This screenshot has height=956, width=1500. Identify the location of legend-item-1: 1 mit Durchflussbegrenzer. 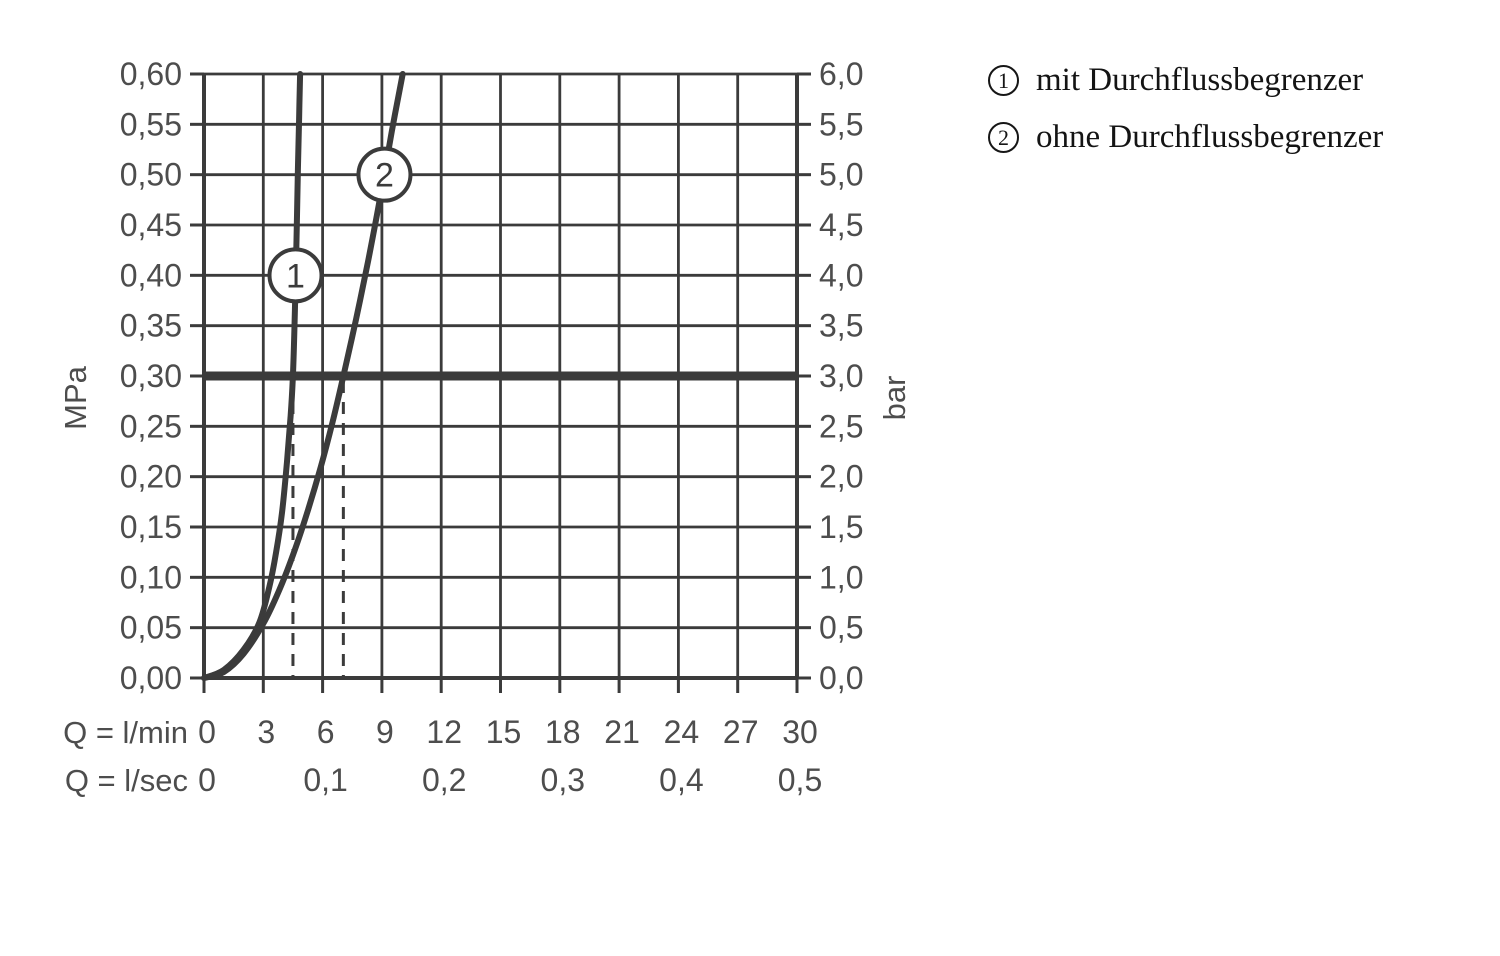
(1185, 80).